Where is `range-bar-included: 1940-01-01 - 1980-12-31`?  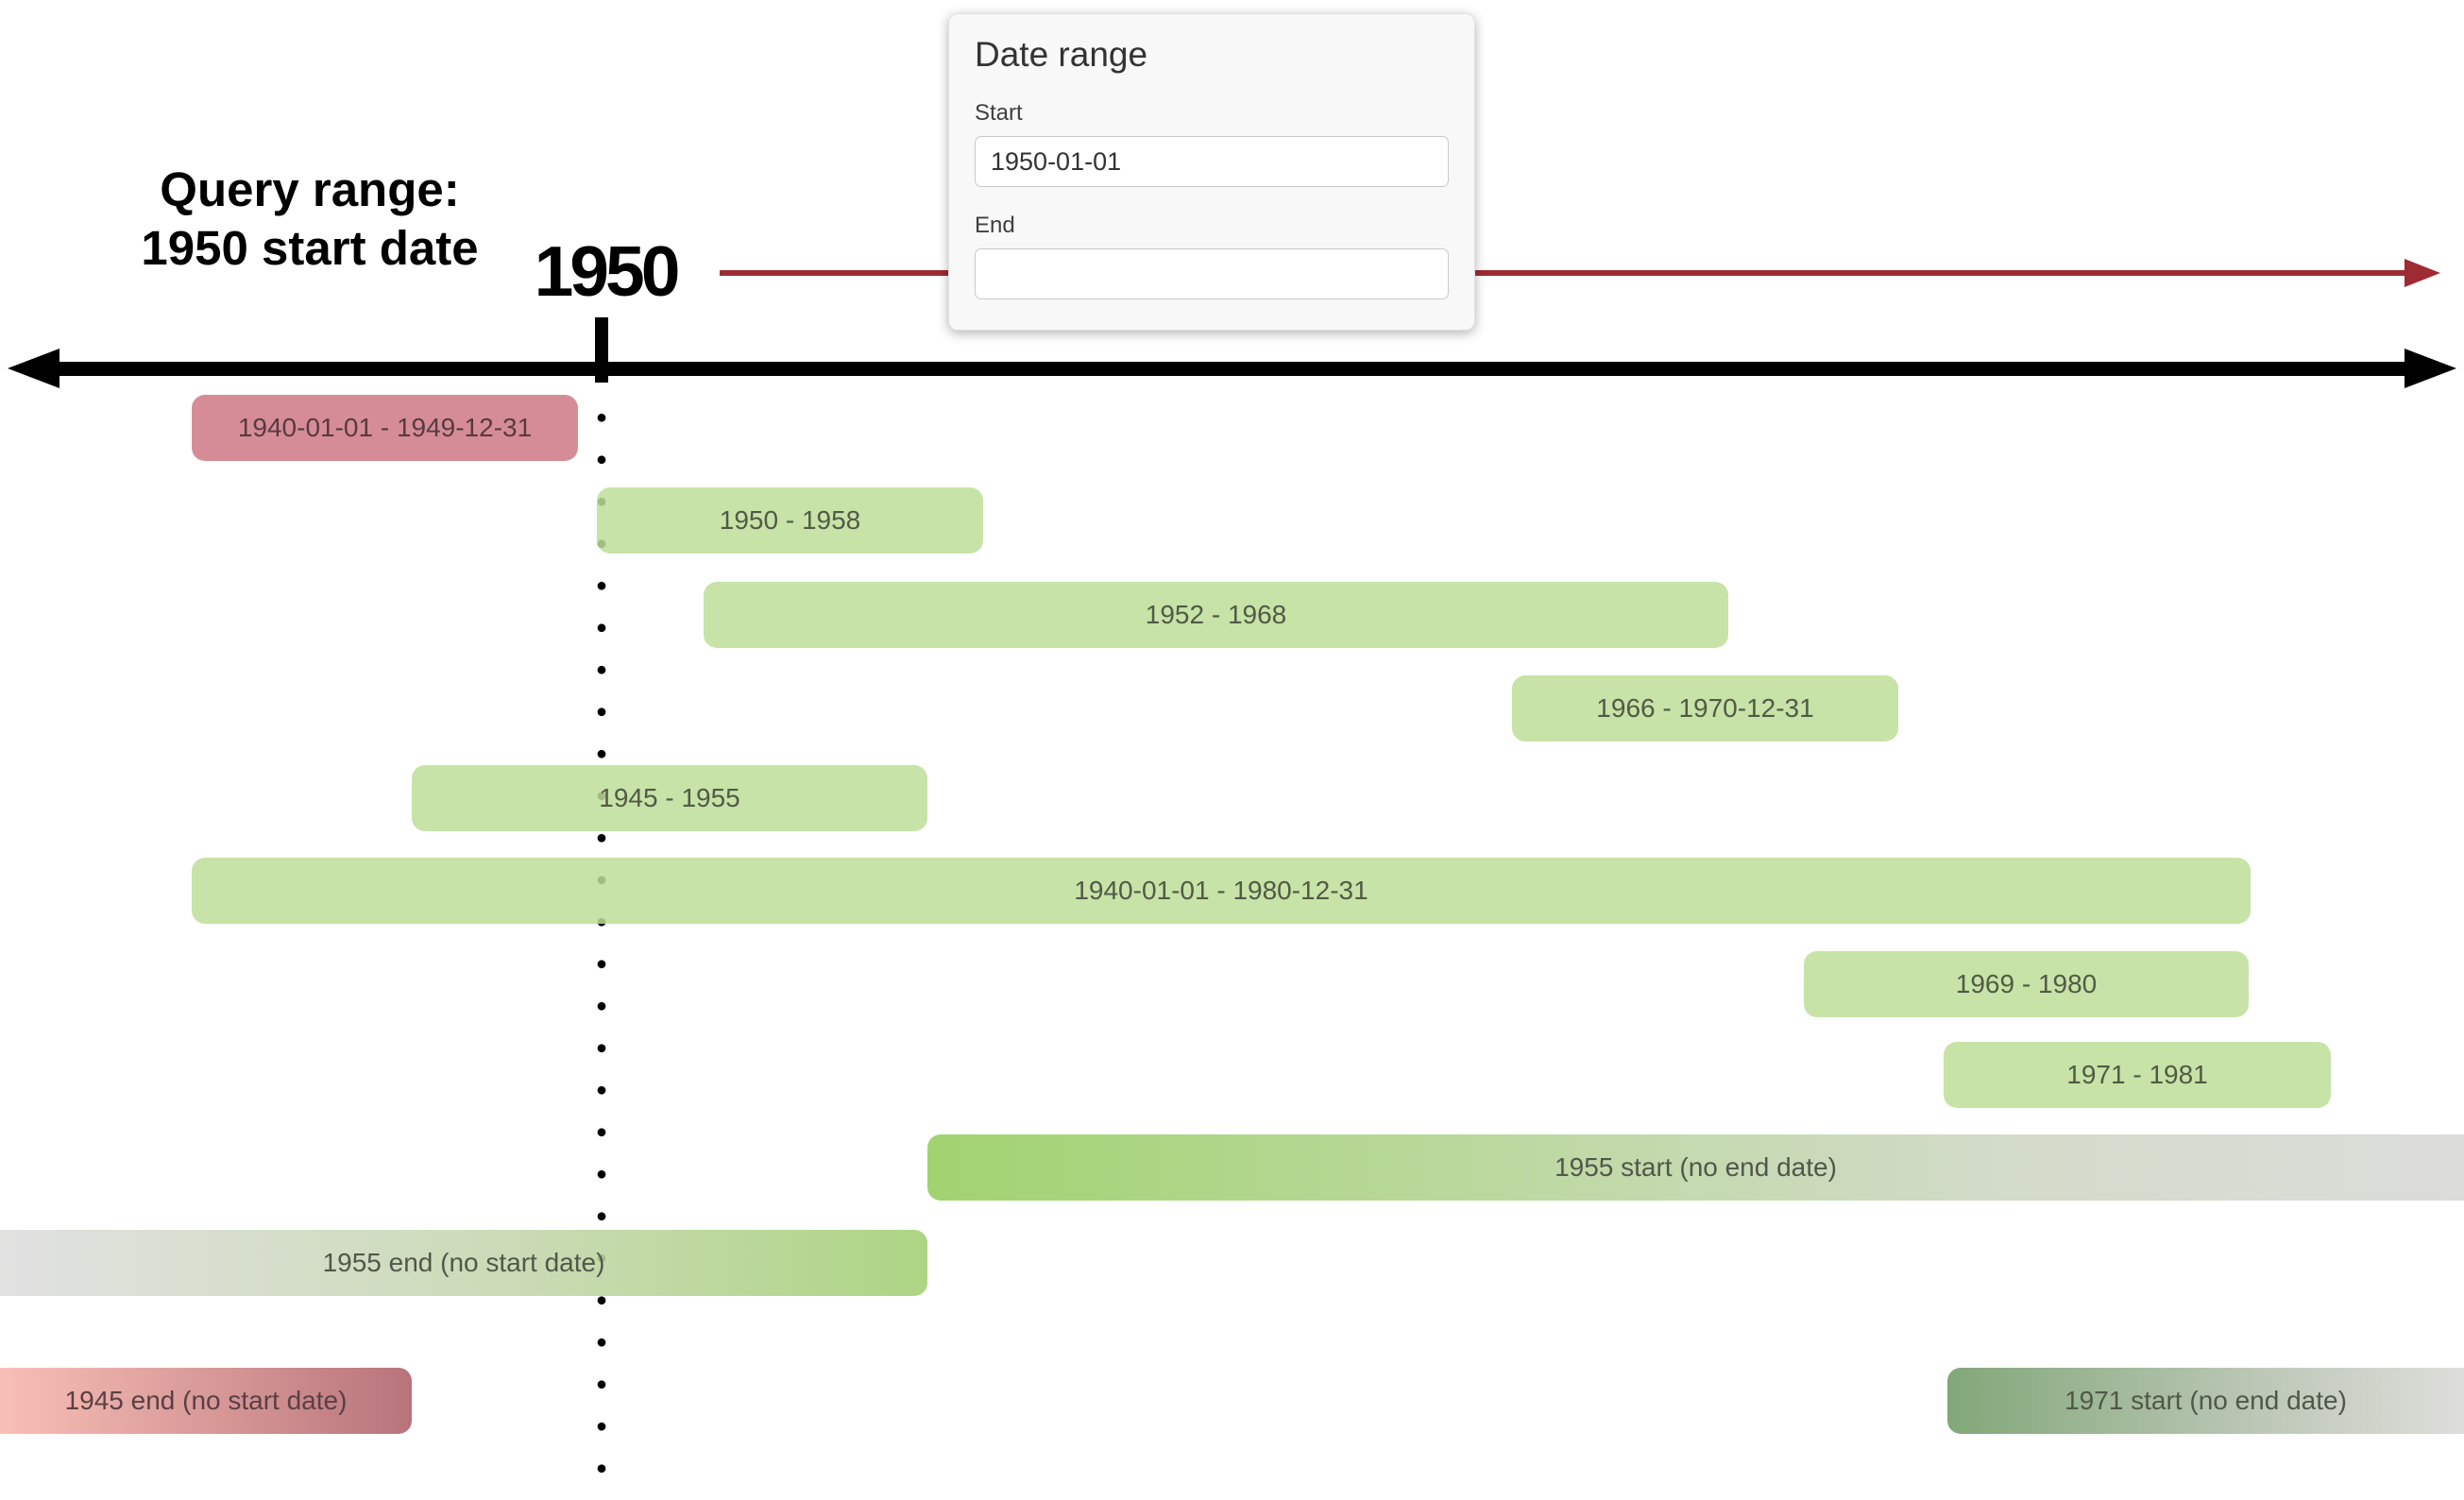
range-bar-included: 1940-01-01 - 1980-12-31 is located at coordinates (1221, 891).